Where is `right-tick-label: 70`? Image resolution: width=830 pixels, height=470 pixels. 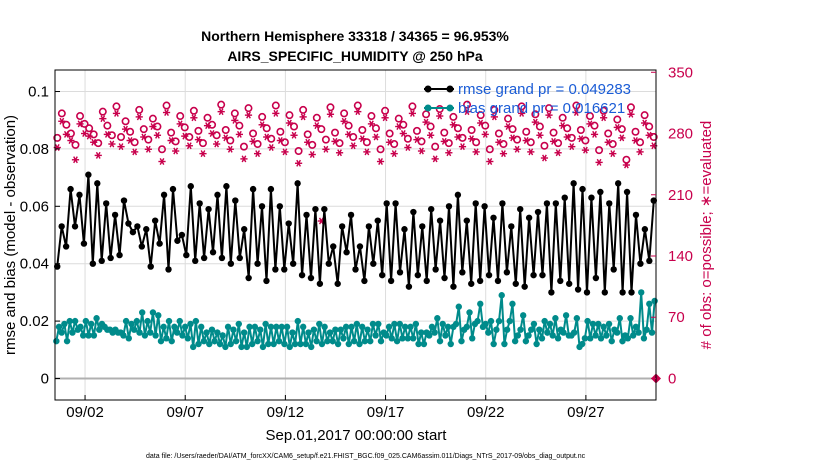
right-tick-label: 70 is located at coordinates (676, 317).